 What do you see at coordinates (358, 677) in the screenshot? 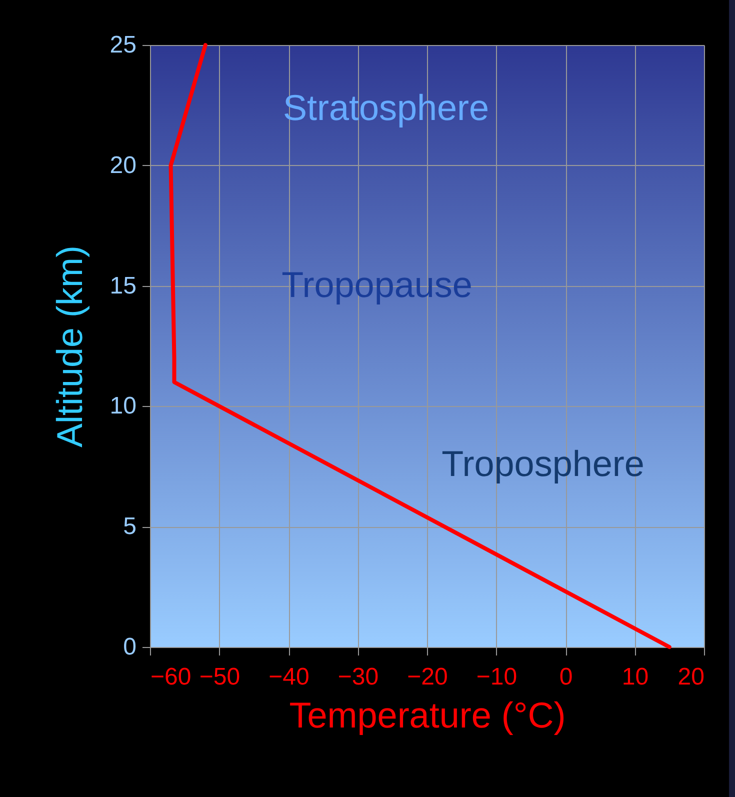
I see `x-tick-label: −30` at bounding box center [358, 677].